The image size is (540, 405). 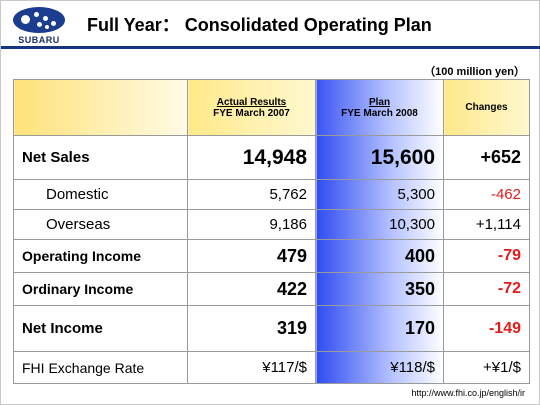 What do you see at coordinates (251, 113) in the screenshot?
I see `header-actual-period: FYE March 2007` at bounding box center [251, 113].